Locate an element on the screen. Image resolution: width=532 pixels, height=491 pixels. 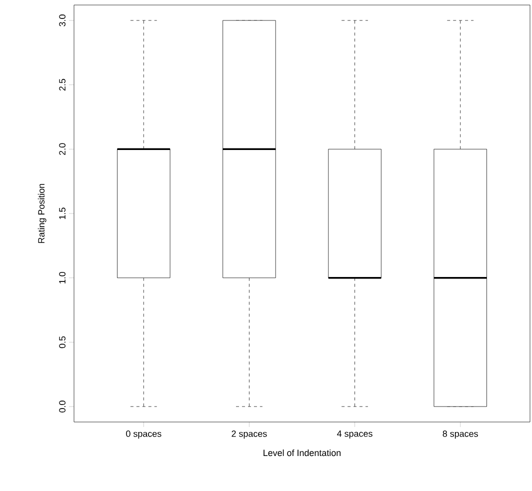
y-tick-label: 0.5 is located at coordinates (62, 342).